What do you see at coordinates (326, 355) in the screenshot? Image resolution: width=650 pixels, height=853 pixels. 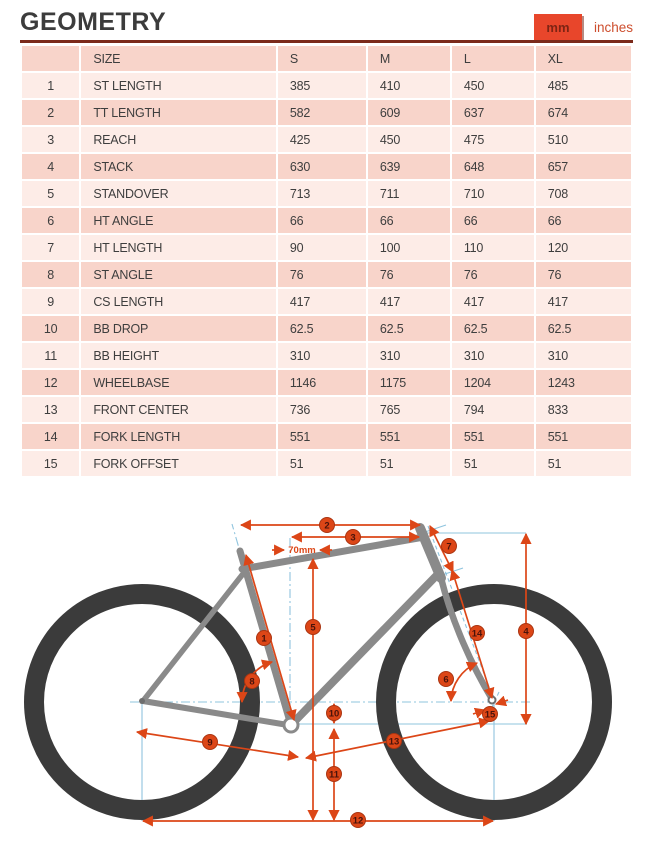 I see `table-row: 11 BB HEIGHT 310 310 310 310` at bounding box center [326, 355].